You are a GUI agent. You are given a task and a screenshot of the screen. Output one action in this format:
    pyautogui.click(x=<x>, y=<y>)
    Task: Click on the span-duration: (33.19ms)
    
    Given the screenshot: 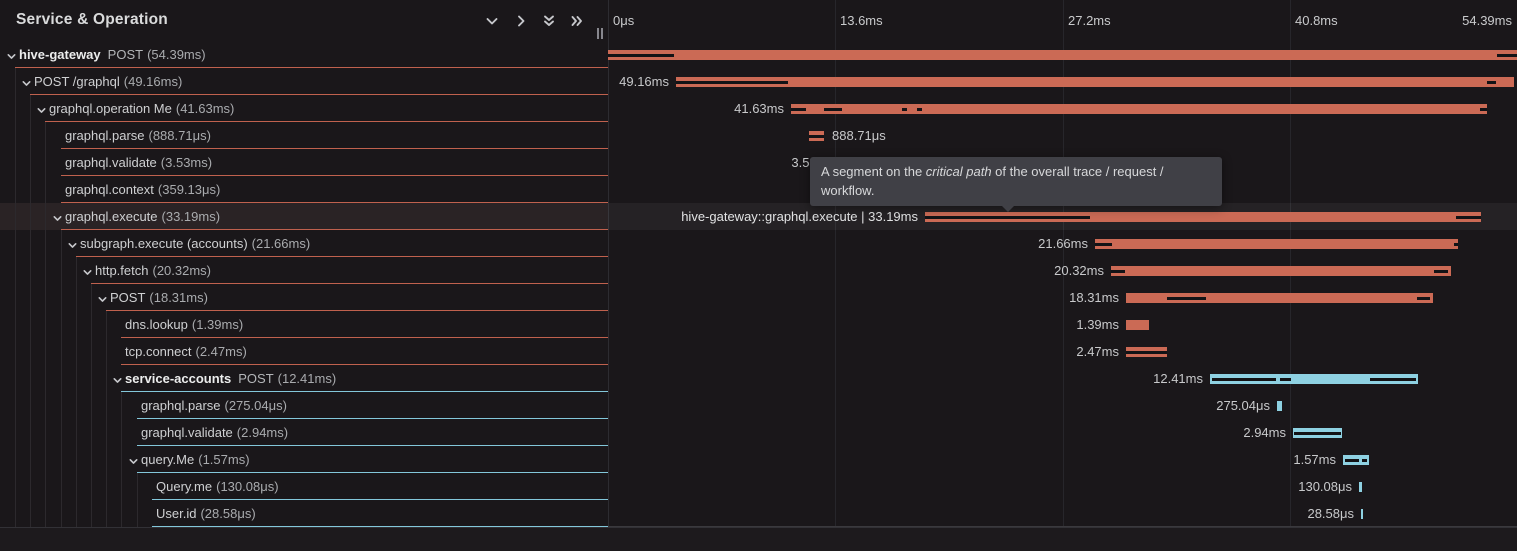 What is the action you would take?
    pyautogui.click(x=191, y=216)
    